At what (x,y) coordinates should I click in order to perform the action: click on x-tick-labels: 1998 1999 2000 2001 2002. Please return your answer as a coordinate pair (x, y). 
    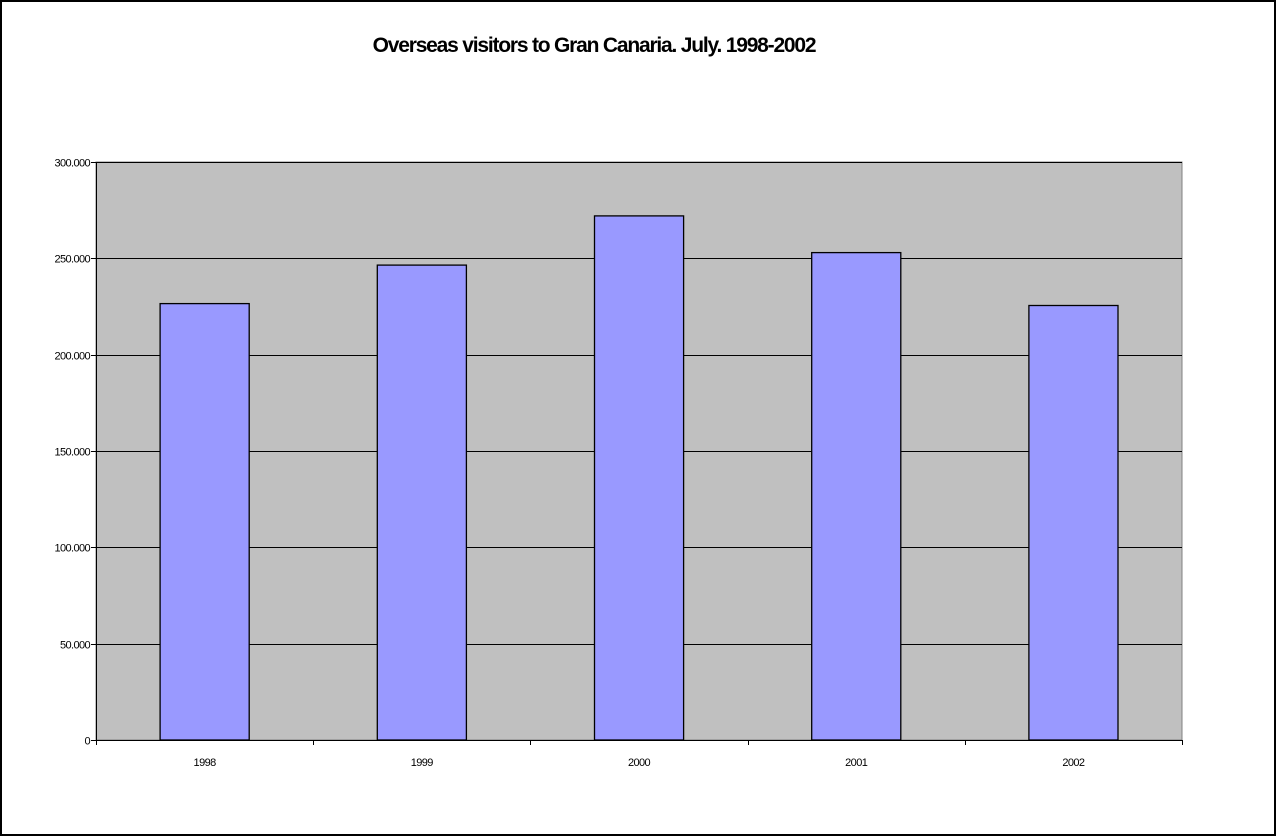
    Looking at the image, I should click on (640, 763).